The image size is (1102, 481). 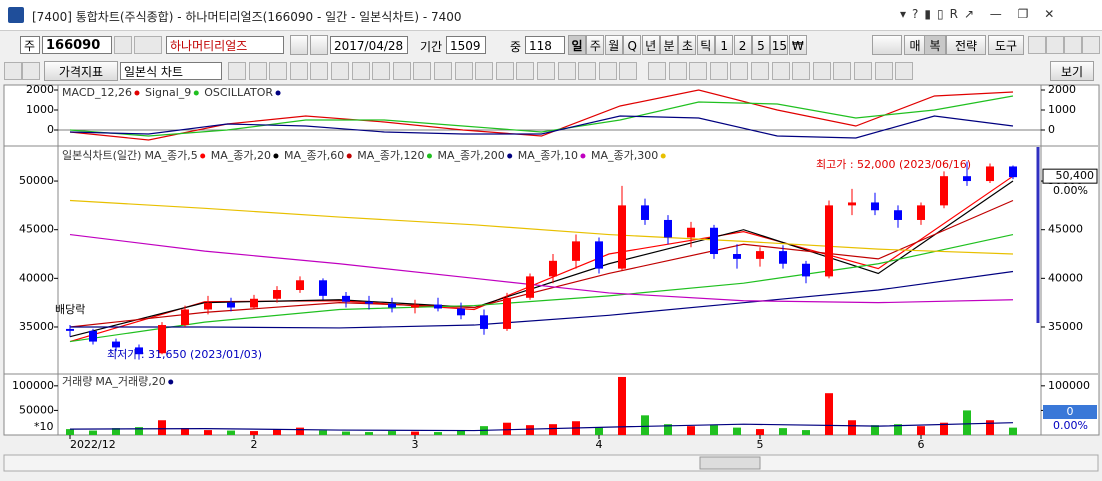 I want to click on interval-btn: 틱, so click(x=705, y=45).